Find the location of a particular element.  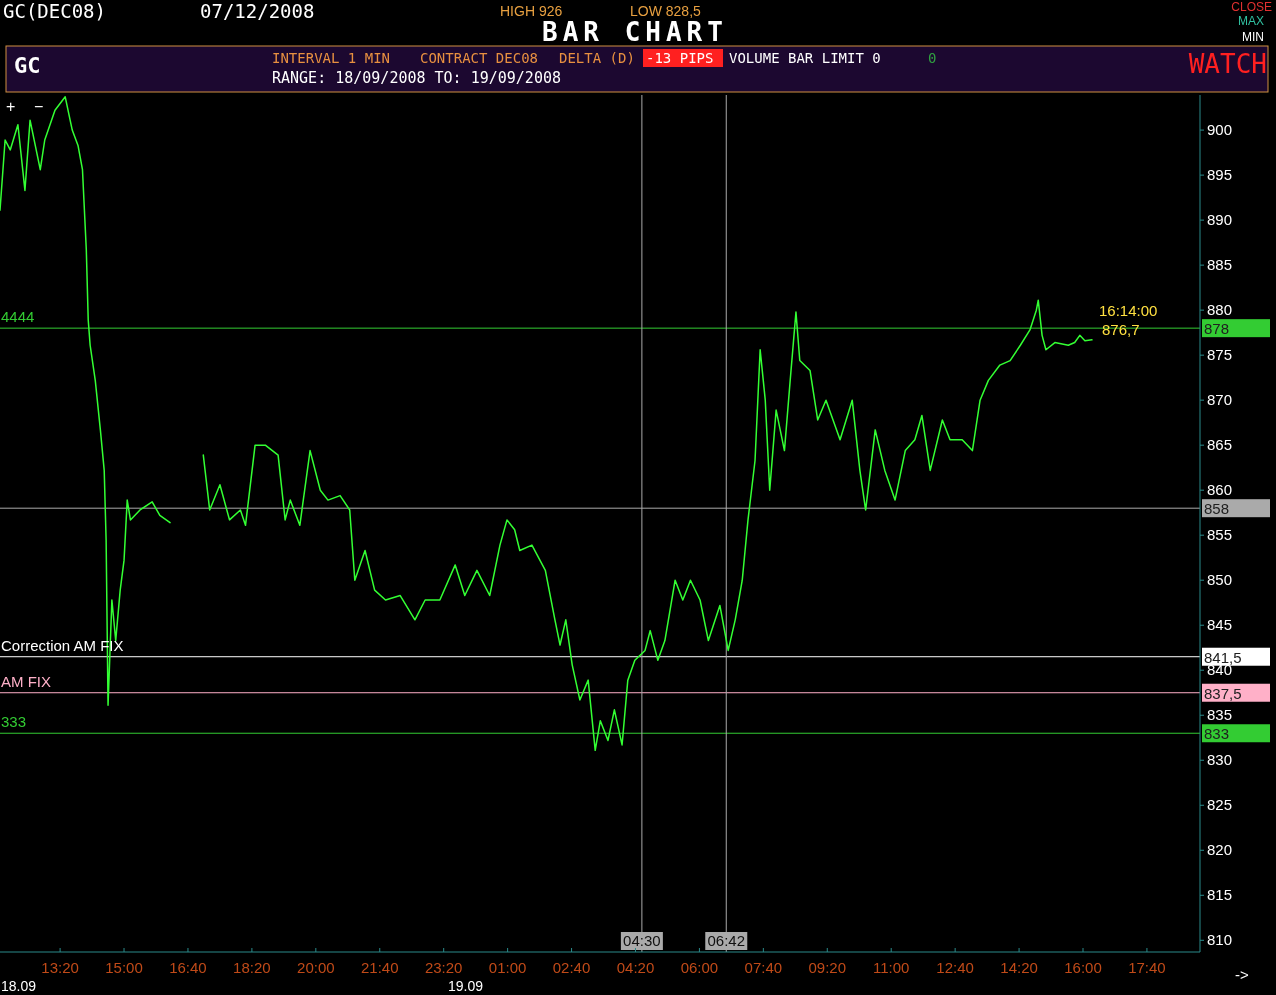

text: GC(DEC08) is located at coordinates (54, 11).